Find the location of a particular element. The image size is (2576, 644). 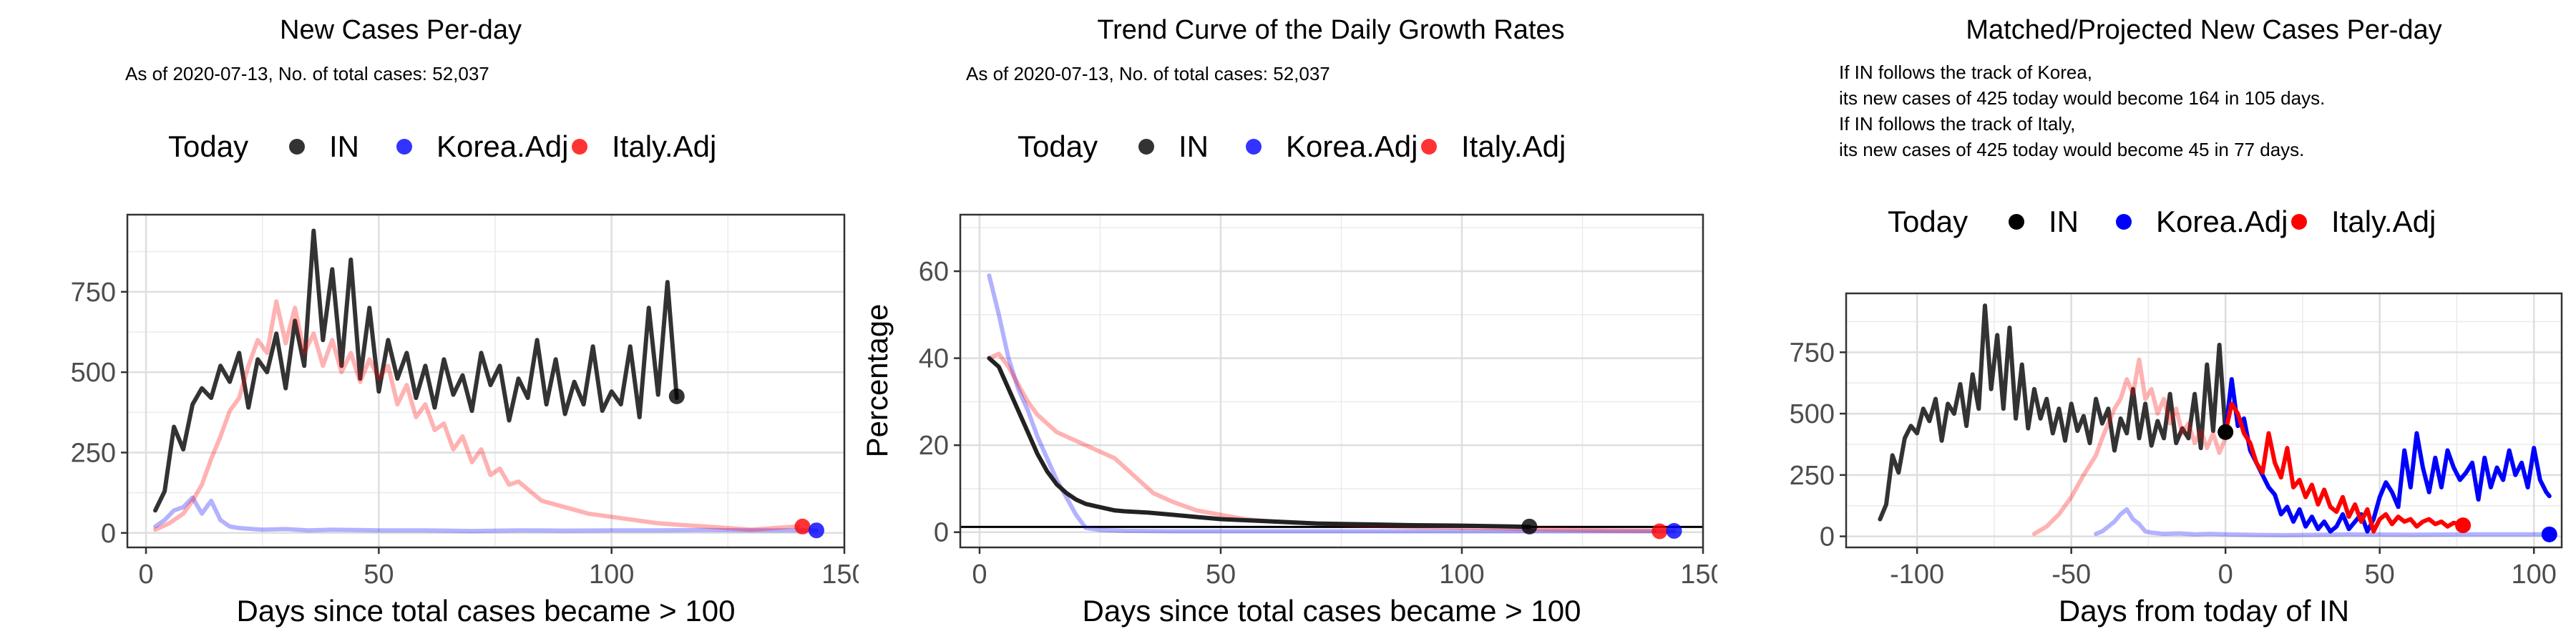

chart-title: Matched/Projected New Cases Per-day is located at coordinates (2203, 30).